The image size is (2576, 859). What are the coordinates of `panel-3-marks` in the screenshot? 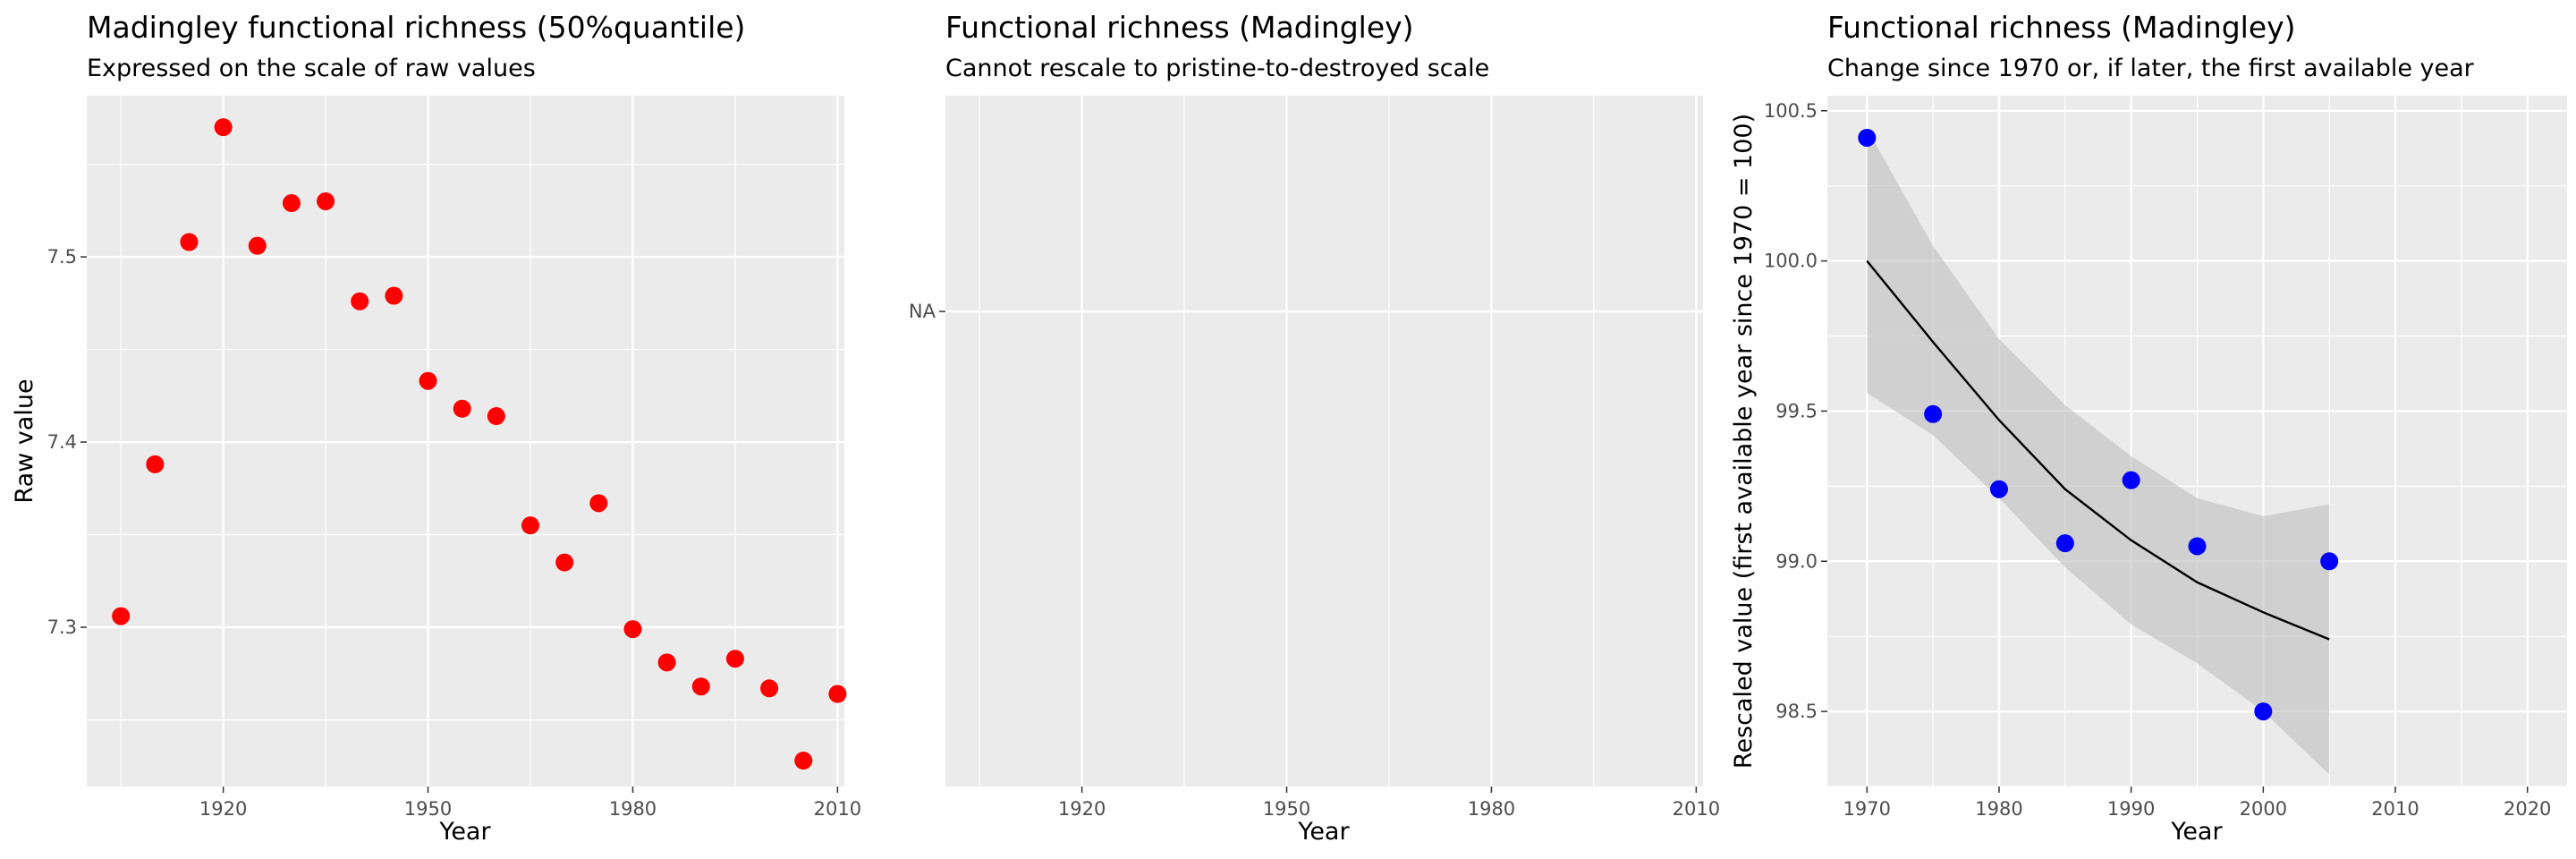 It's located at (2098, 451).